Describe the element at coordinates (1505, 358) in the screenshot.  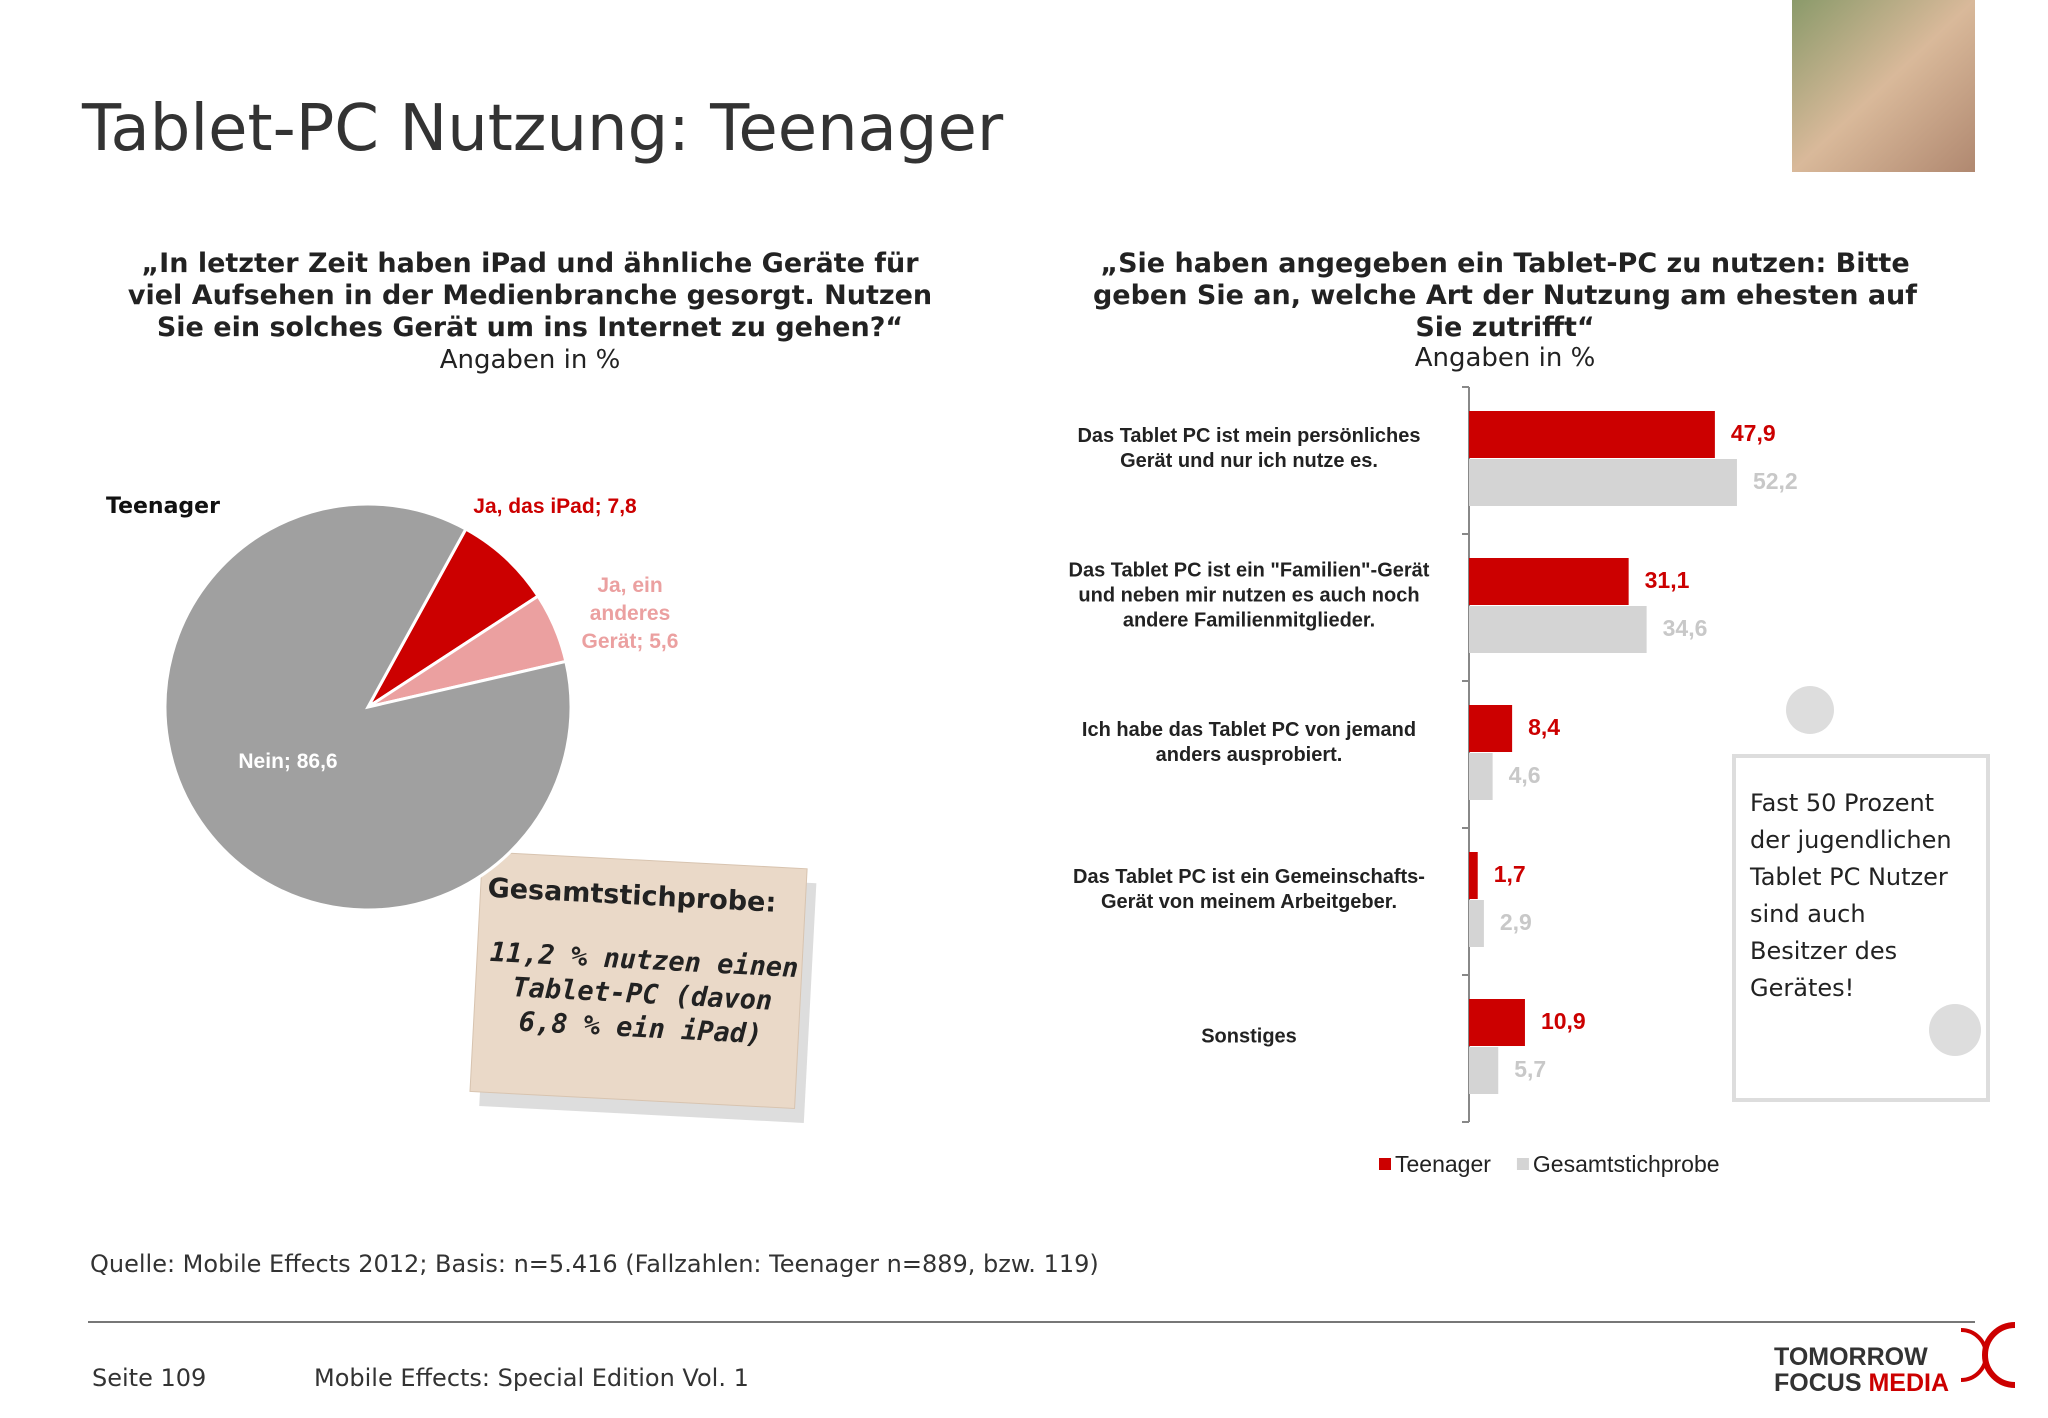
I see `bar-subtitle: Angaben in %` at that location.